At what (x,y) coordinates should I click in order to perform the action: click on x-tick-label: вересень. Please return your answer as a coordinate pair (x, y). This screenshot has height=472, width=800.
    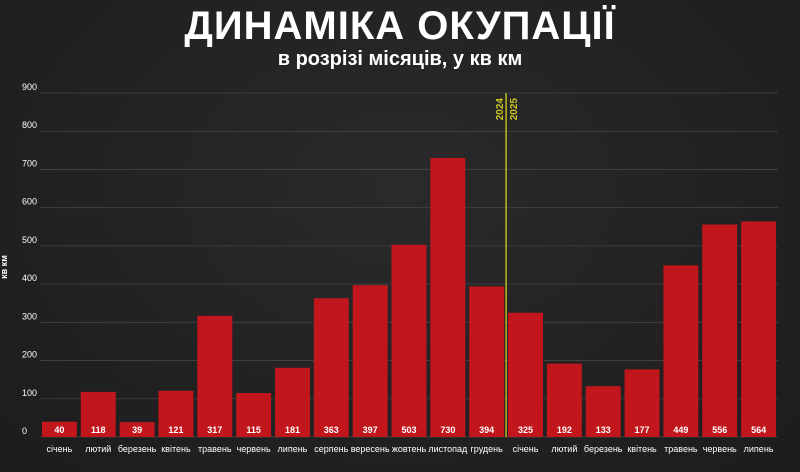
    Looking at the image, I should click on (370, 449).